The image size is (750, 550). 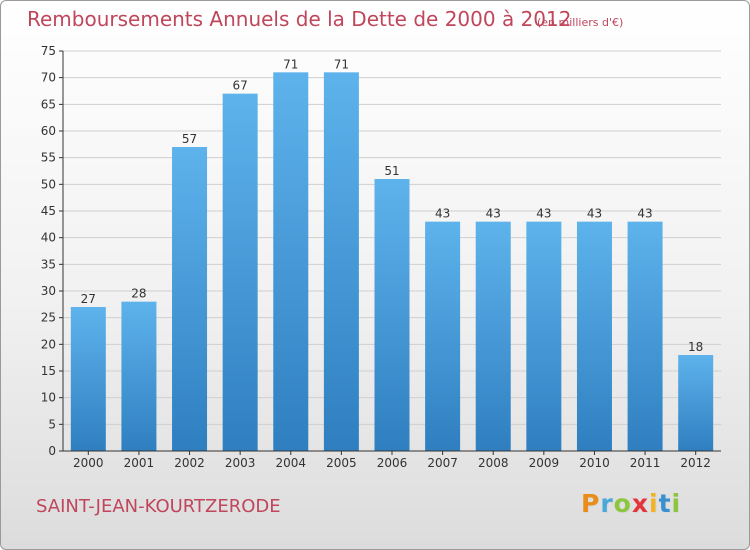 What do you see at coordinates (290, 64) in the screenshot?
I see `value-label-2004: 71` at bounding box center [290, 64].